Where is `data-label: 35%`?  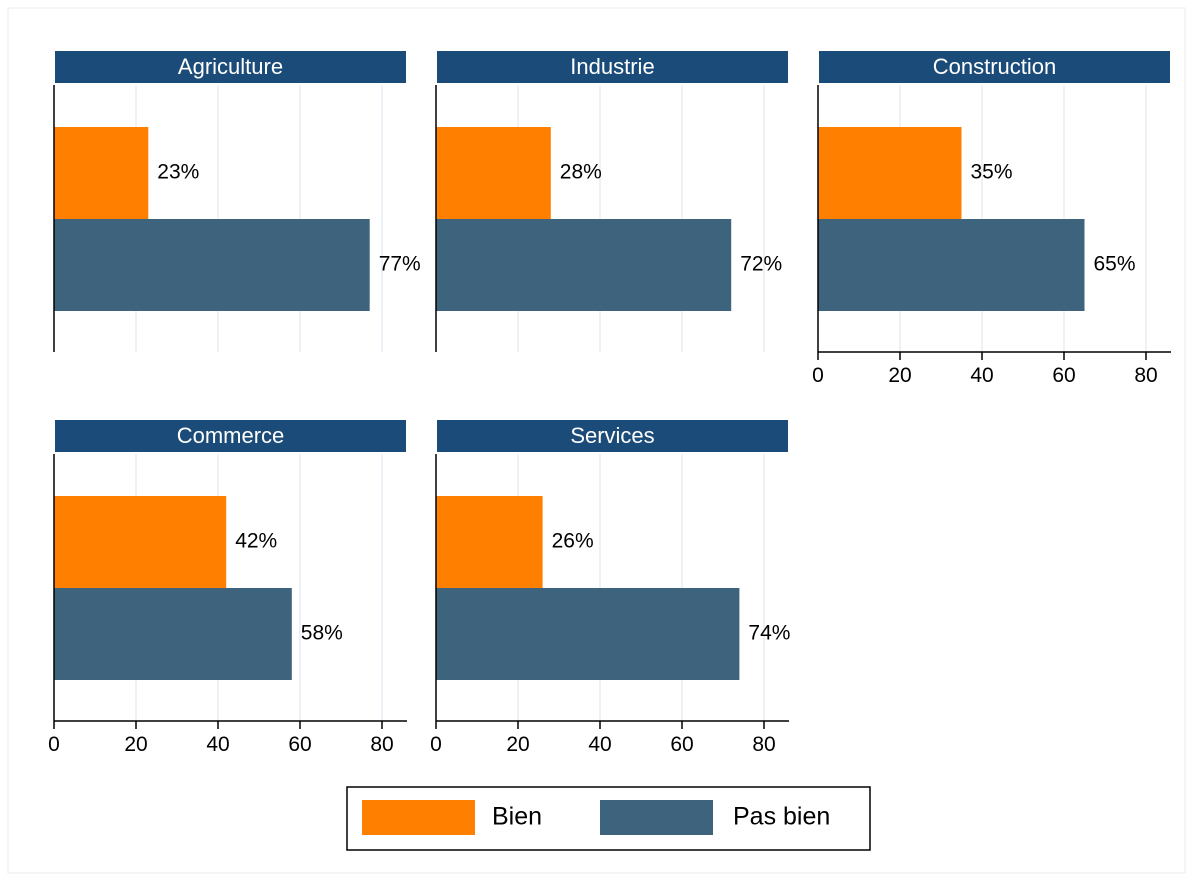 data-label: 35% is located at coordinates (992, 172).